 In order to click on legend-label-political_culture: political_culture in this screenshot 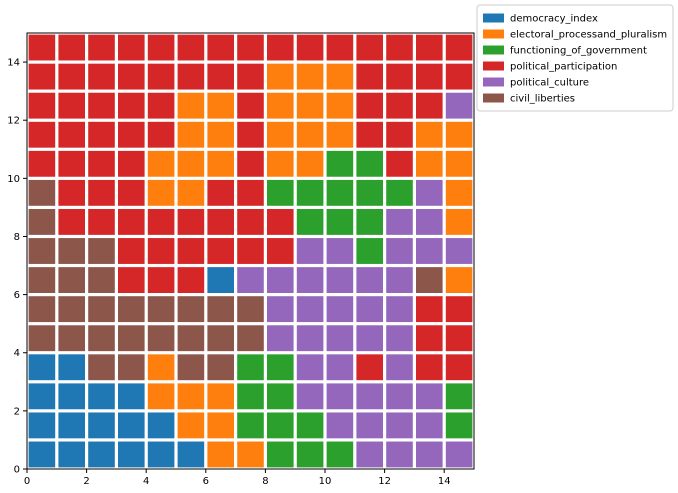, I will do `click(549, 83)`.